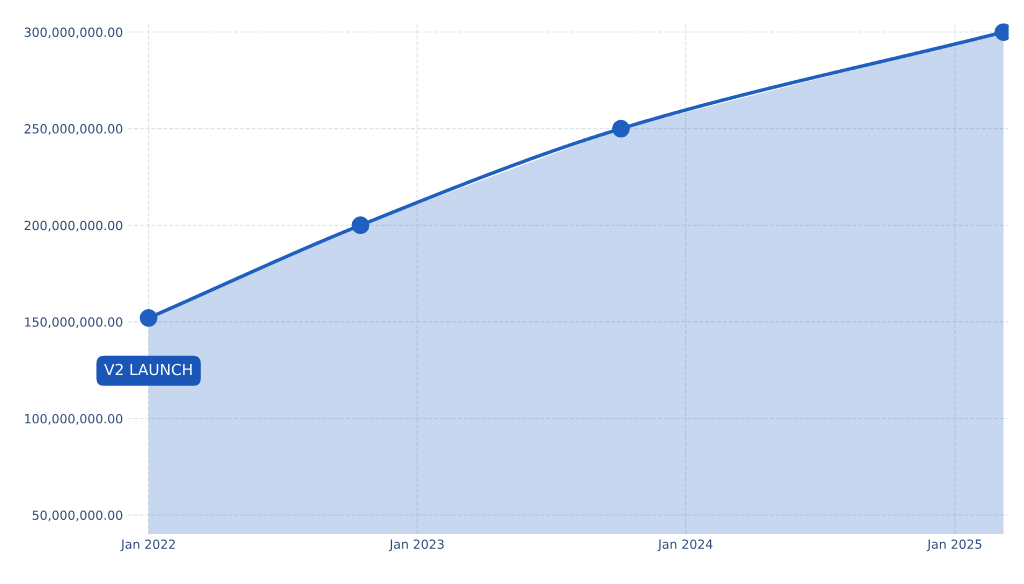 The height and width of the screenshot is (584, 1024). Describe the element at coordinates (73, 226) in the screenshot. I see `y-tick-label: 200,000,000.00` at that location.